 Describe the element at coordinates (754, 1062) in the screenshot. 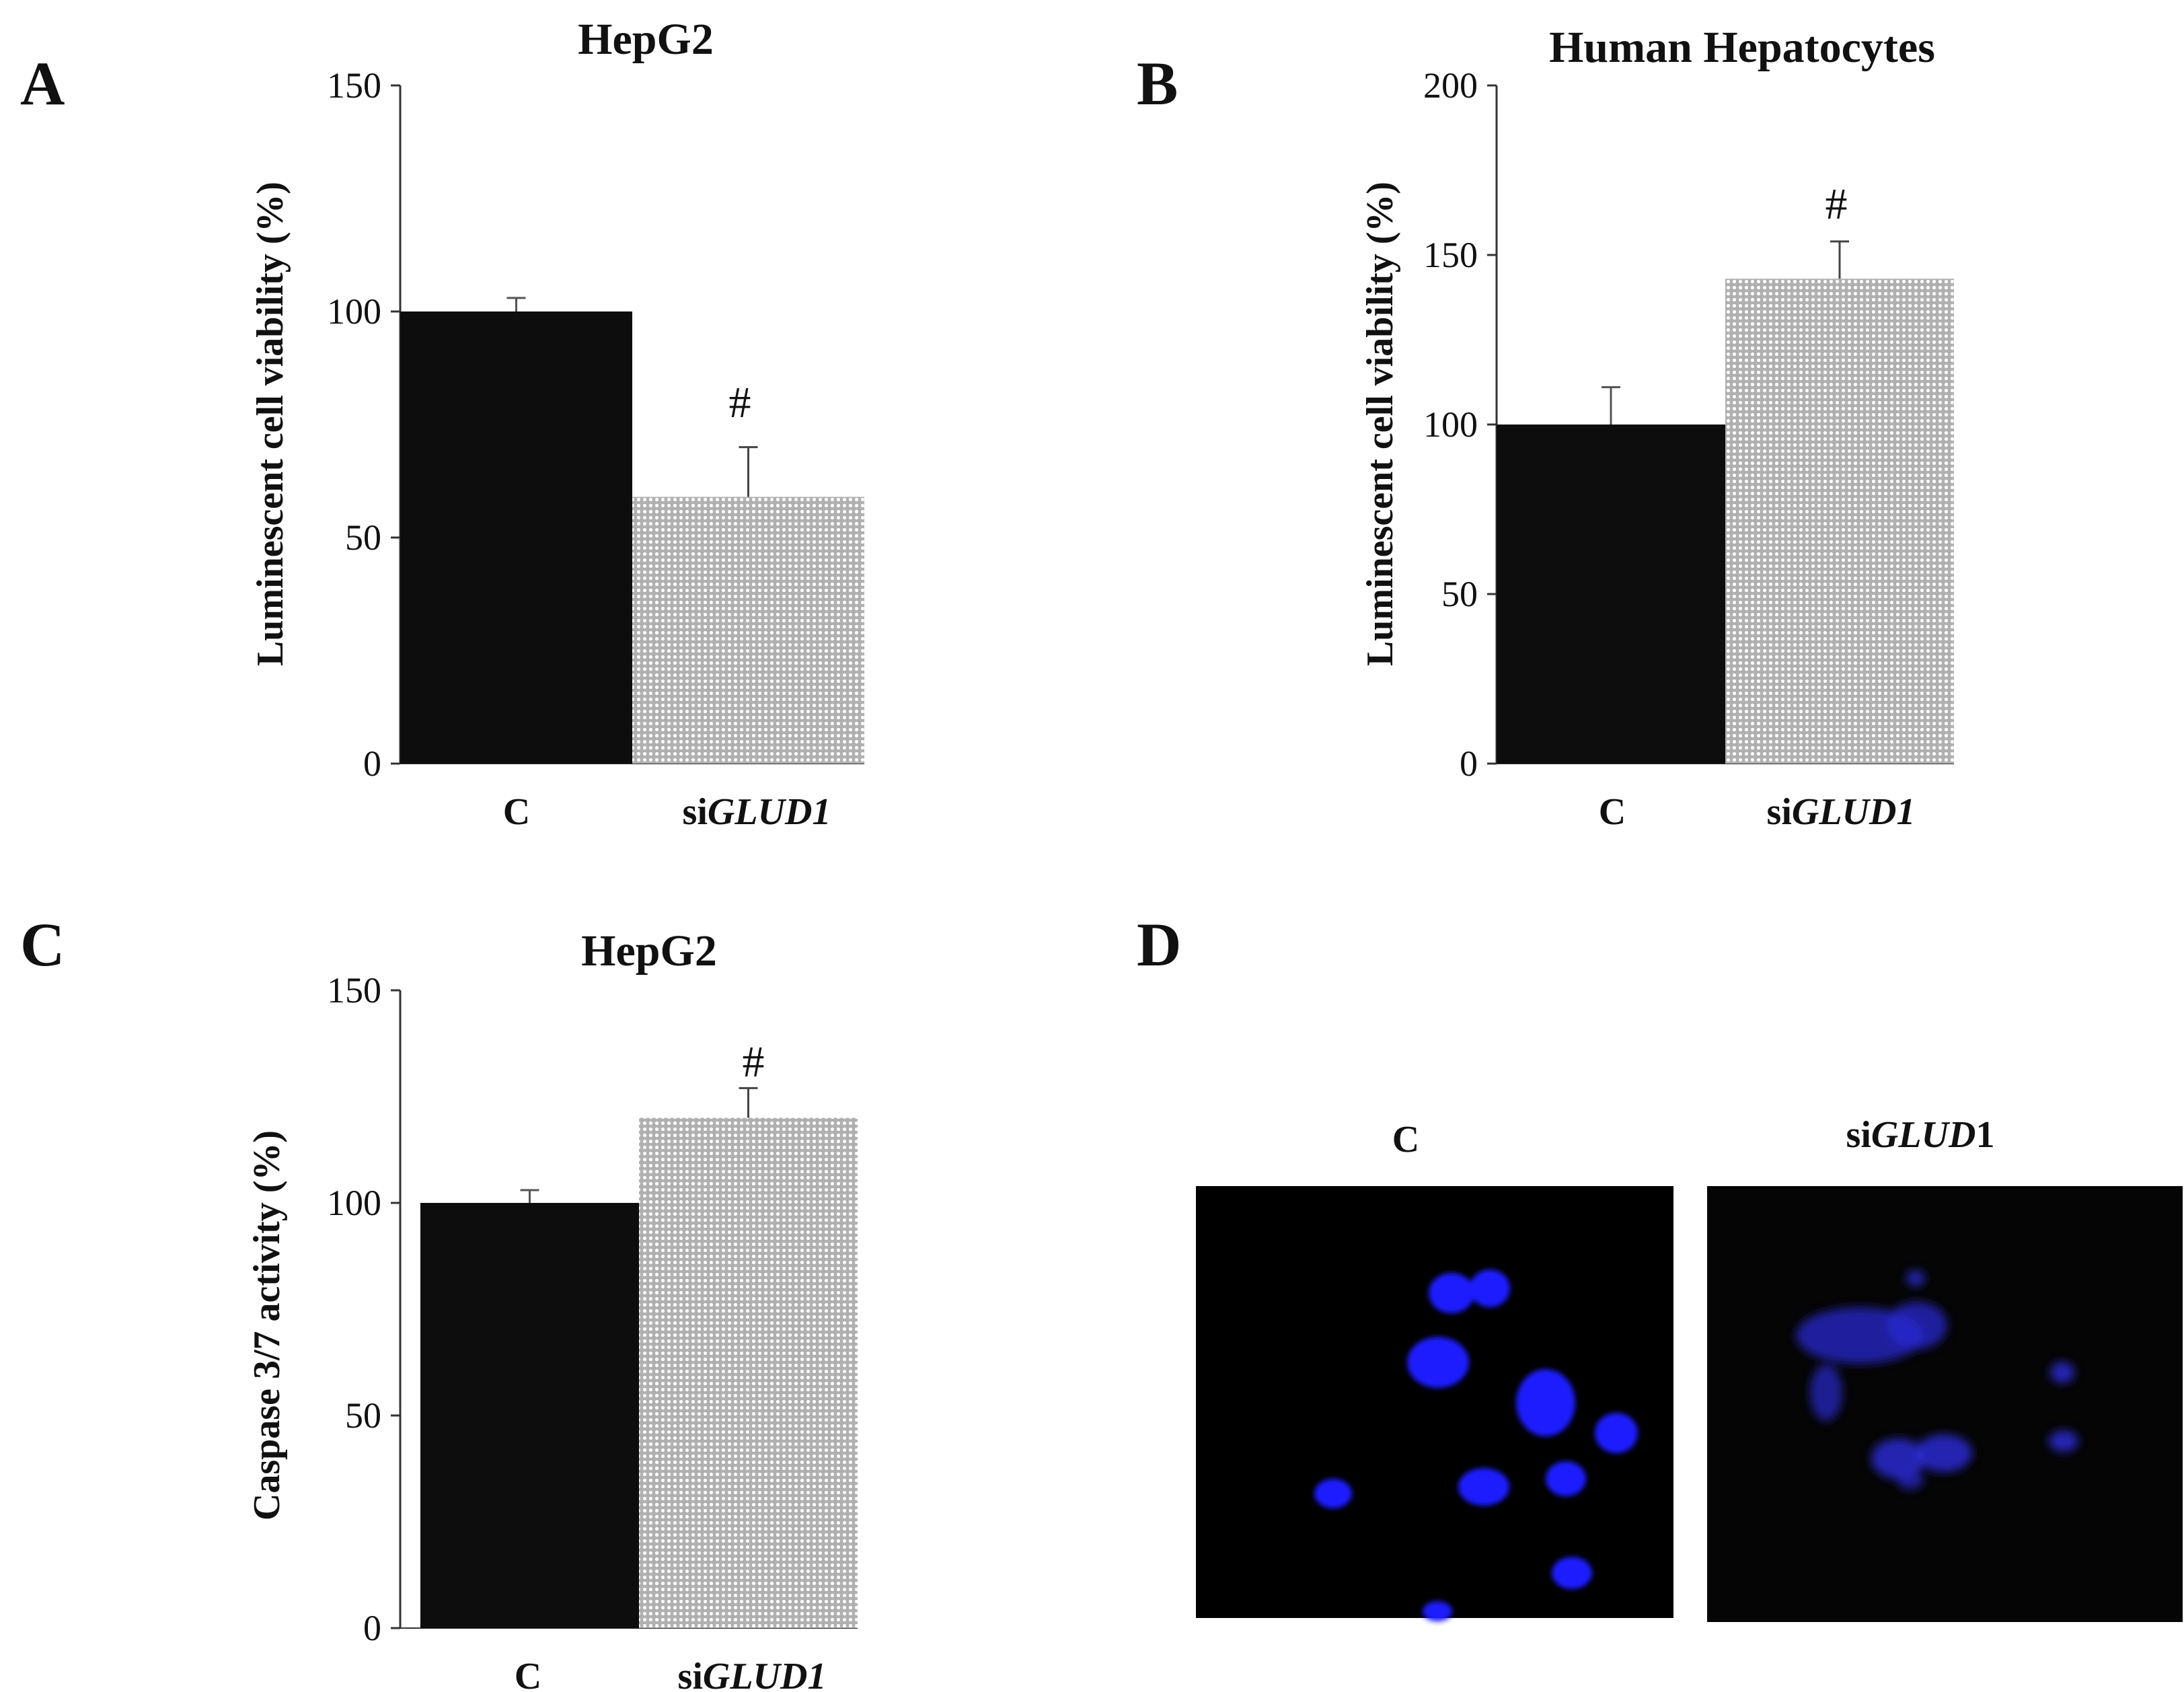

I see `chart-c-significance-mark: #` at that location.